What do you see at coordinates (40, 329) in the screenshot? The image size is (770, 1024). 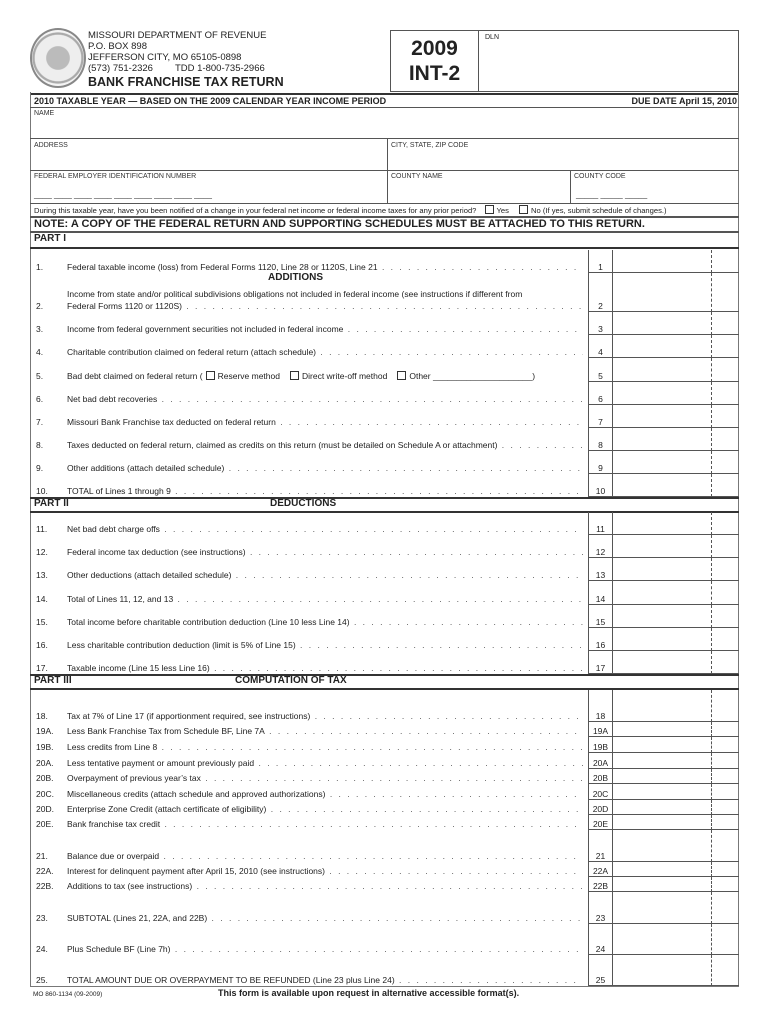 I see `line-number: 3.` at bounding box center [40, 329].